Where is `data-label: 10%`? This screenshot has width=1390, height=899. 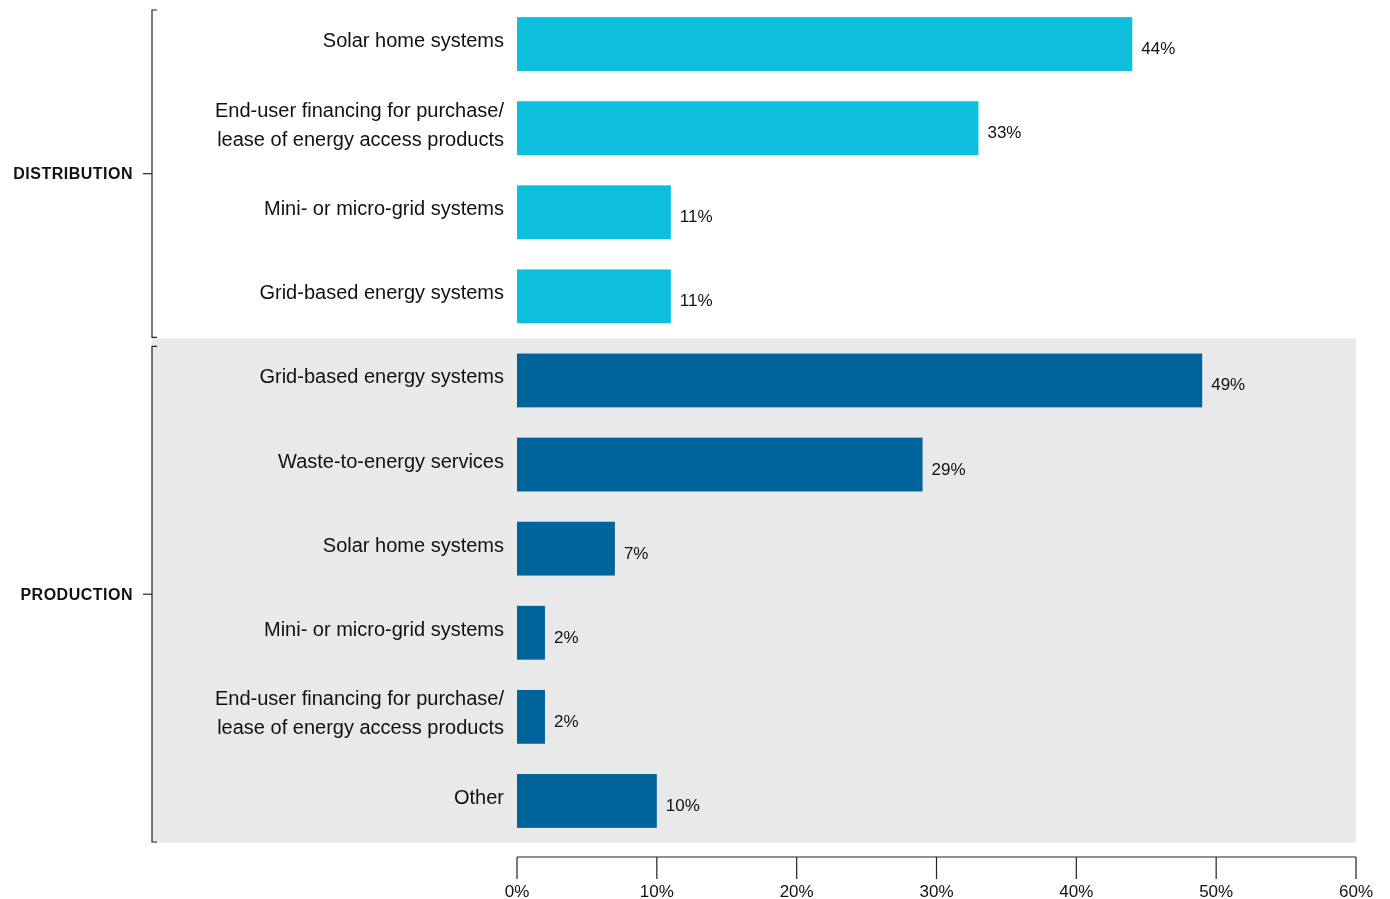 data-label: 10% is located at coordinates (682, 805).